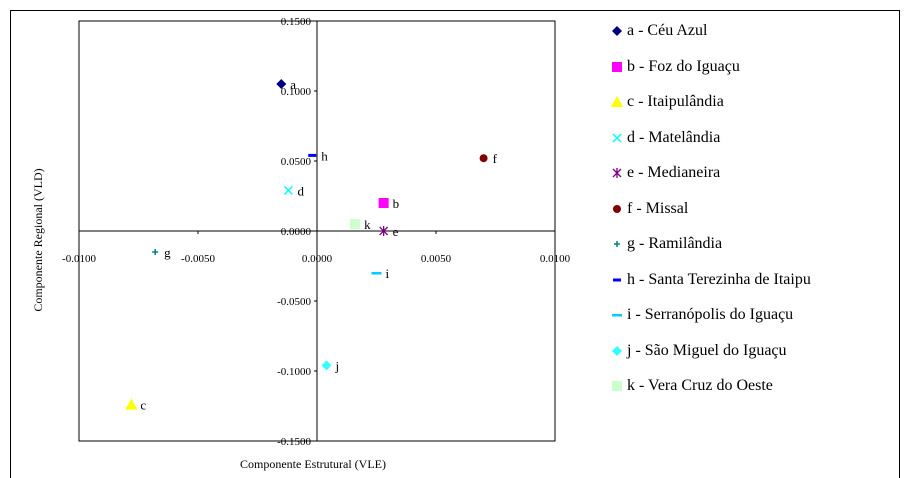 The image size is (907, 478). I want to click on point-label-f: f, so click(495, 158).